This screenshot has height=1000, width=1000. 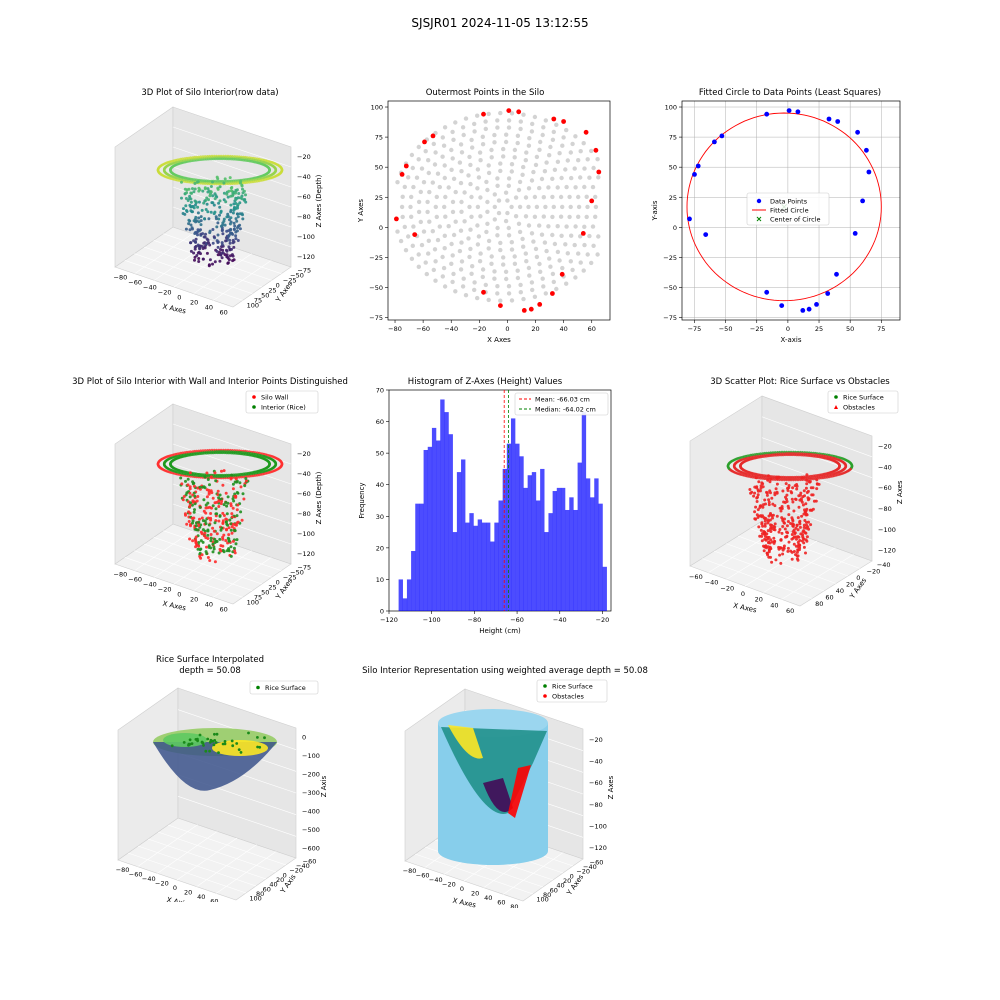 I want to click on y-tick-label: −50, so click(x=376, y=288).